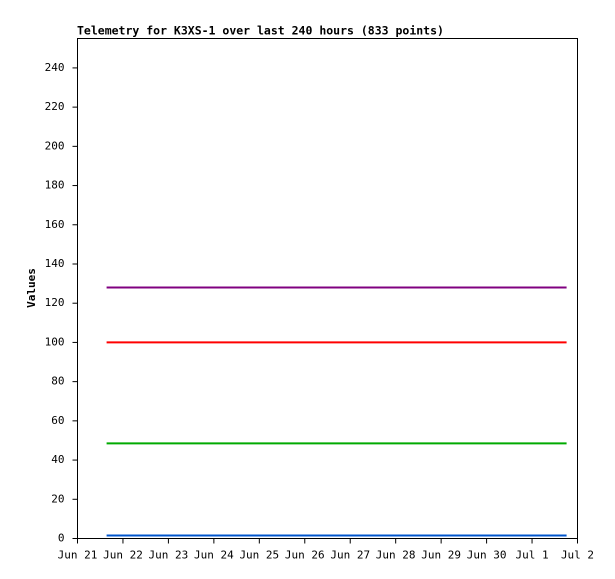 The width and height of the screenshot is (615, 579). I want to click on x-tick-label: Jun 25, so click(259, 555).